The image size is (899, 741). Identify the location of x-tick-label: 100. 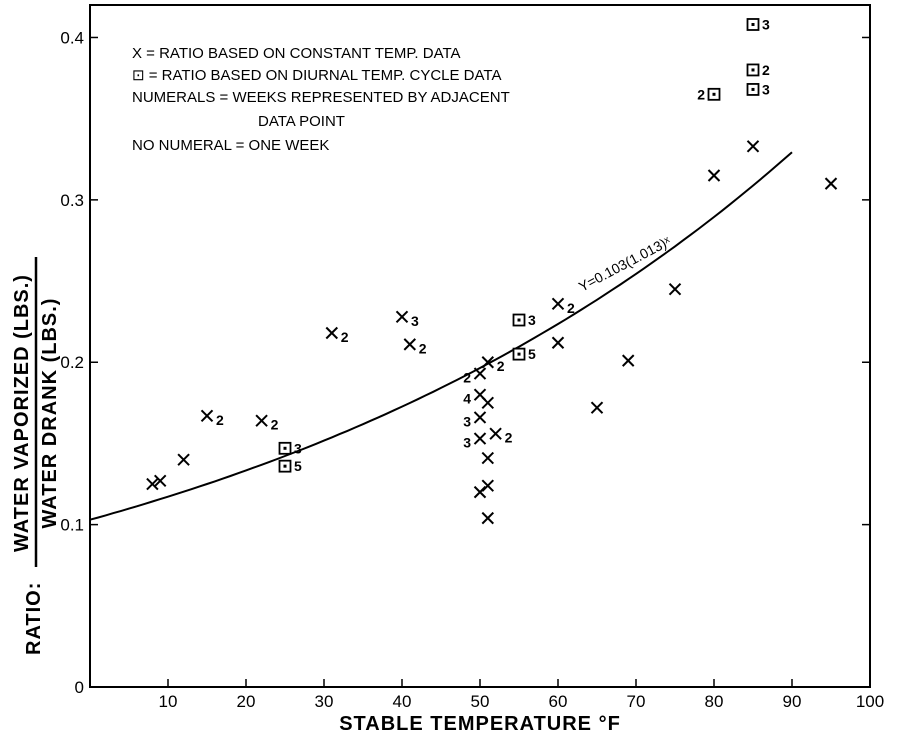
(870, 701).